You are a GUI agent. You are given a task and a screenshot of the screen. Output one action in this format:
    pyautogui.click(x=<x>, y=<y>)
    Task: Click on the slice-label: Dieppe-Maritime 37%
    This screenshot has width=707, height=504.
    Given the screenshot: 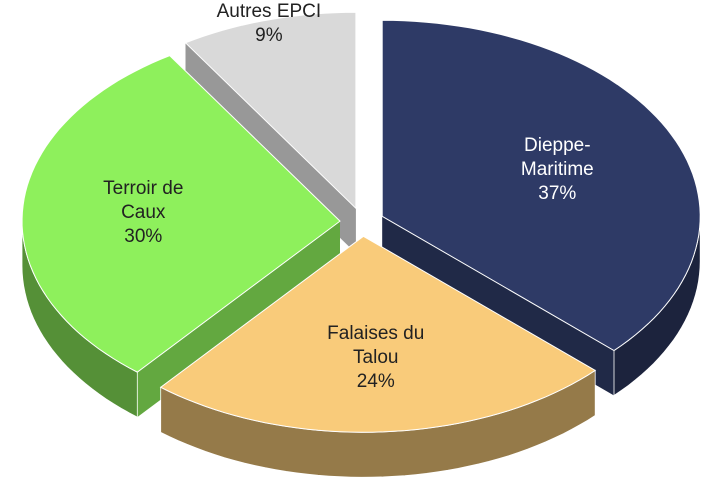 What is the action you would take?
    pyautogui.click(x=557, y=170)
    